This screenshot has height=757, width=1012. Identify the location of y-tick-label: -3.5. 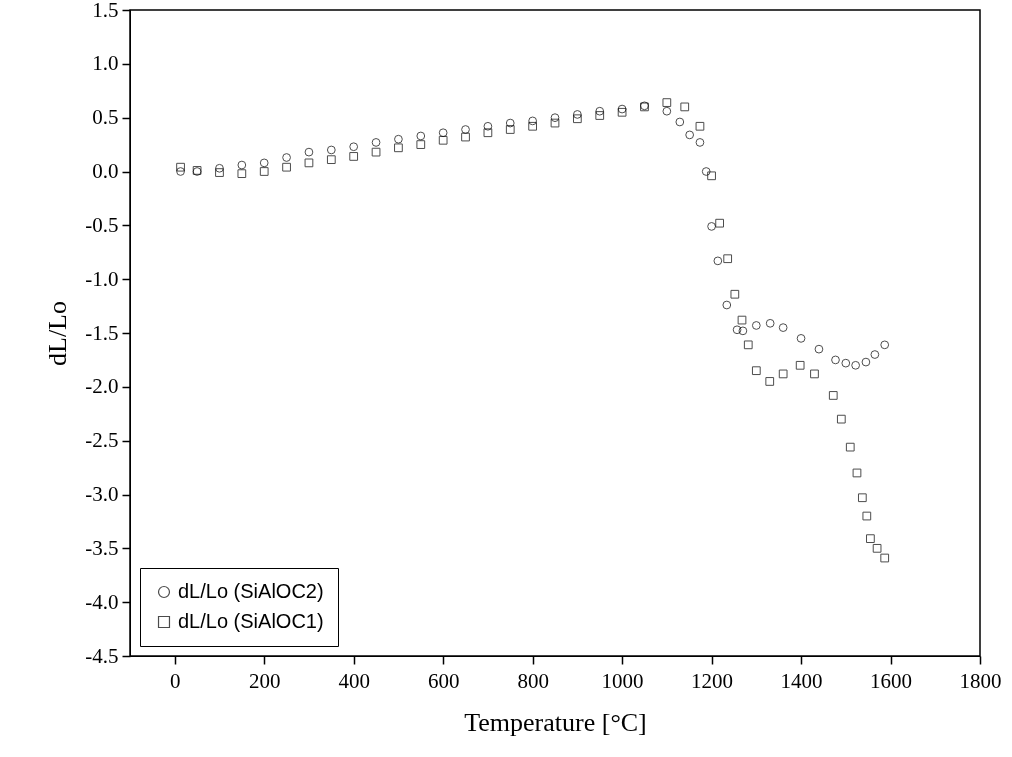
(102, 547).